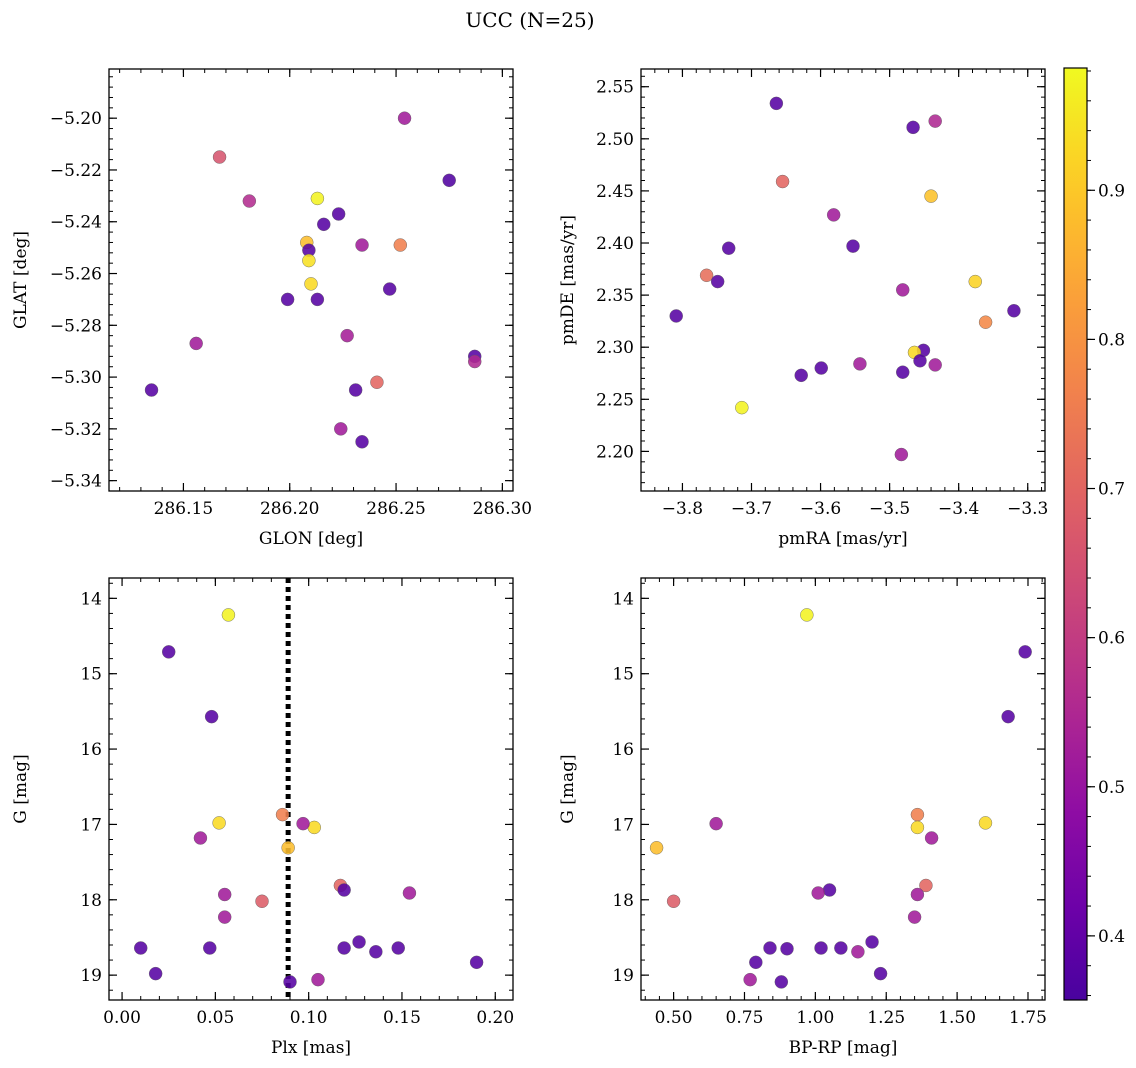  Describe the element at coordinates (623, 901) in the screenshot. I see `y-tick-label: 18` at that location.